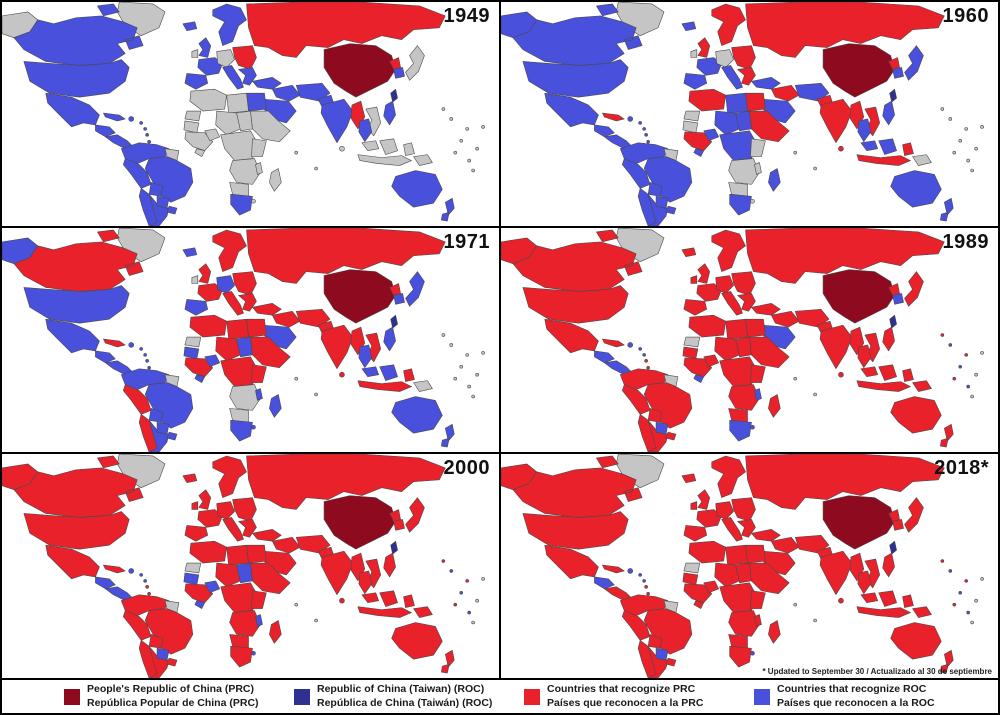 This screenshot has height=715, width=1000. Describe the element at coordinates (888, 113) in the screenshot. I see `region-philippines` at that location.